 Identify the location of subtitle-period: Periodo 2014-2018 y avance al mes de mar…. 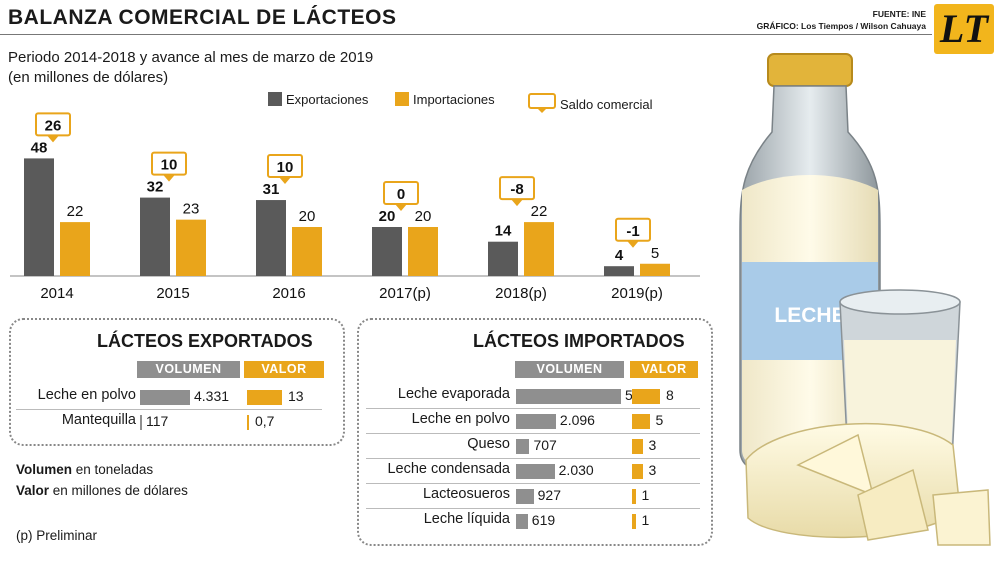
(191, 57).